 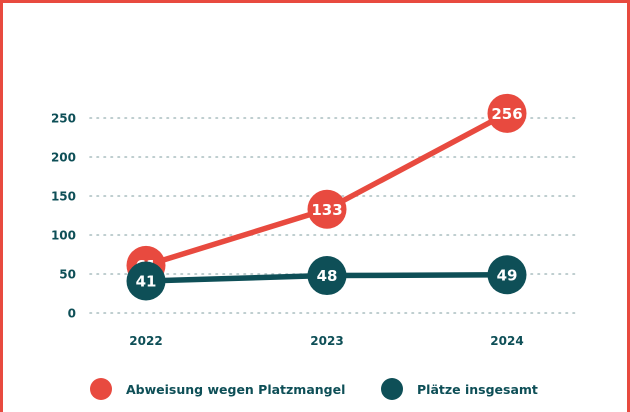 What do you see at coordinates (236, 389) in the screenshot?
I see `legend-label-abweisung: Abweisung wegen Platzmangel` at bounding box center [236, 389].